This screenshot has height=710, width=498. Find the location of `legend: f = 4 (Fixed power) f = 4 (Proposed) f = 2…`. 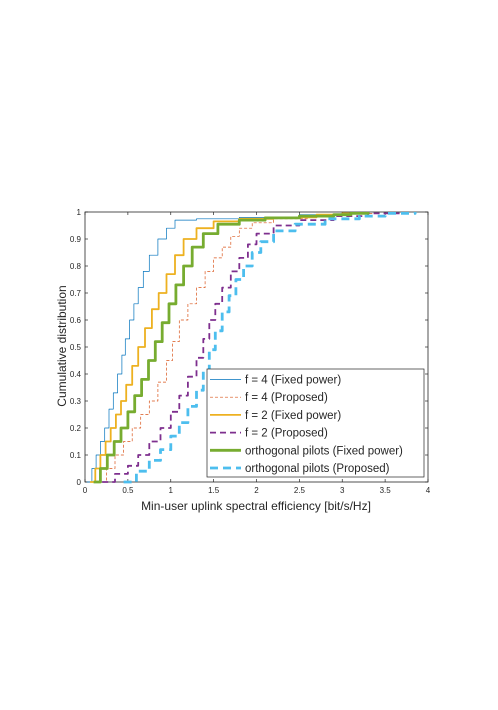

legend: f = 4 (Fixed power) f = 4 (Proposed) f = 2… is located at coordinates (315, 423).